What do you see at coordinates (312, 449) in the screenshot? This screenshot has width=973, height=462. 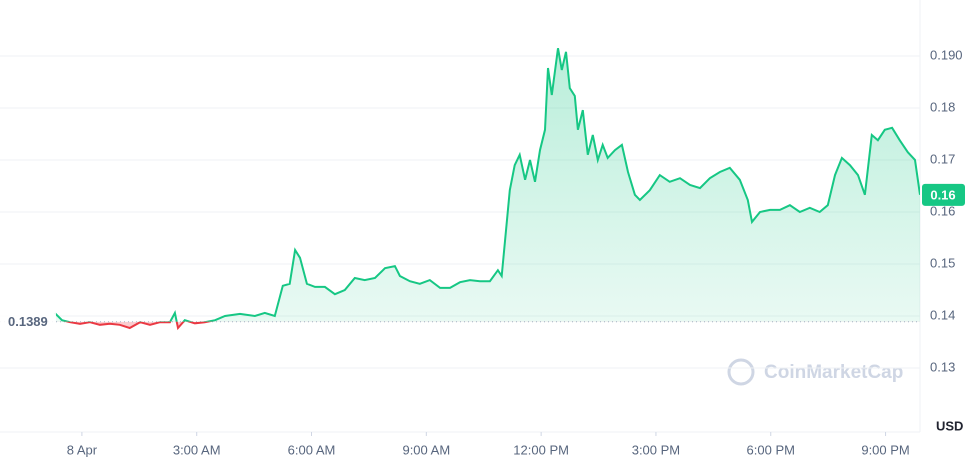 I see `x-tick-label: 6:00 AM` at bounding box center [312, 449].